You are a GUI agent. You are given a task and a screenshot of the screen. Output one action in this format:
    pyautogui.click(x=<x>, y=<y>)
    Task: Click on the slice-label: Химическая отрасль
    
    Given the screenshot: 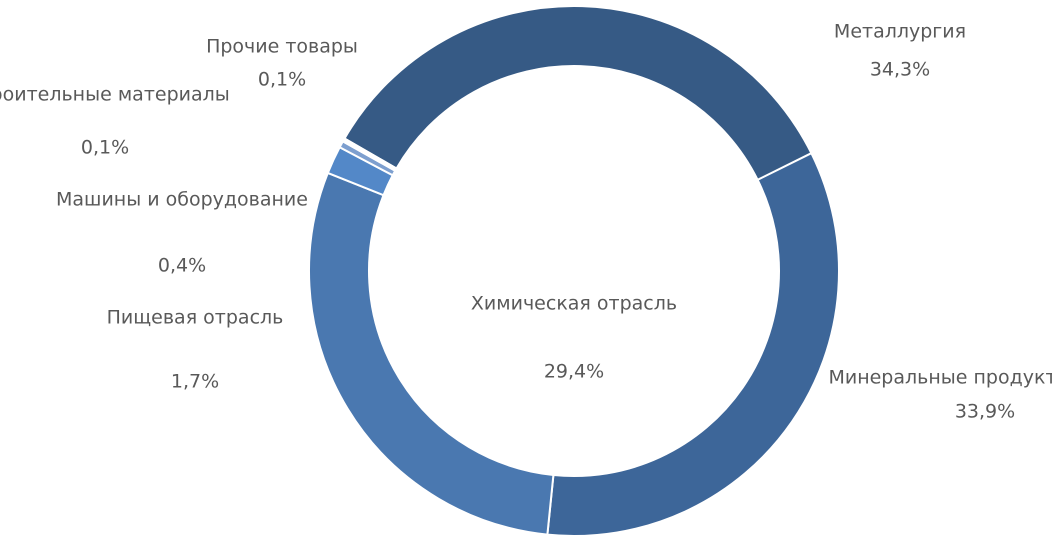 What is the action you would take?
    pyautogui.click(x=574, y=304)
    